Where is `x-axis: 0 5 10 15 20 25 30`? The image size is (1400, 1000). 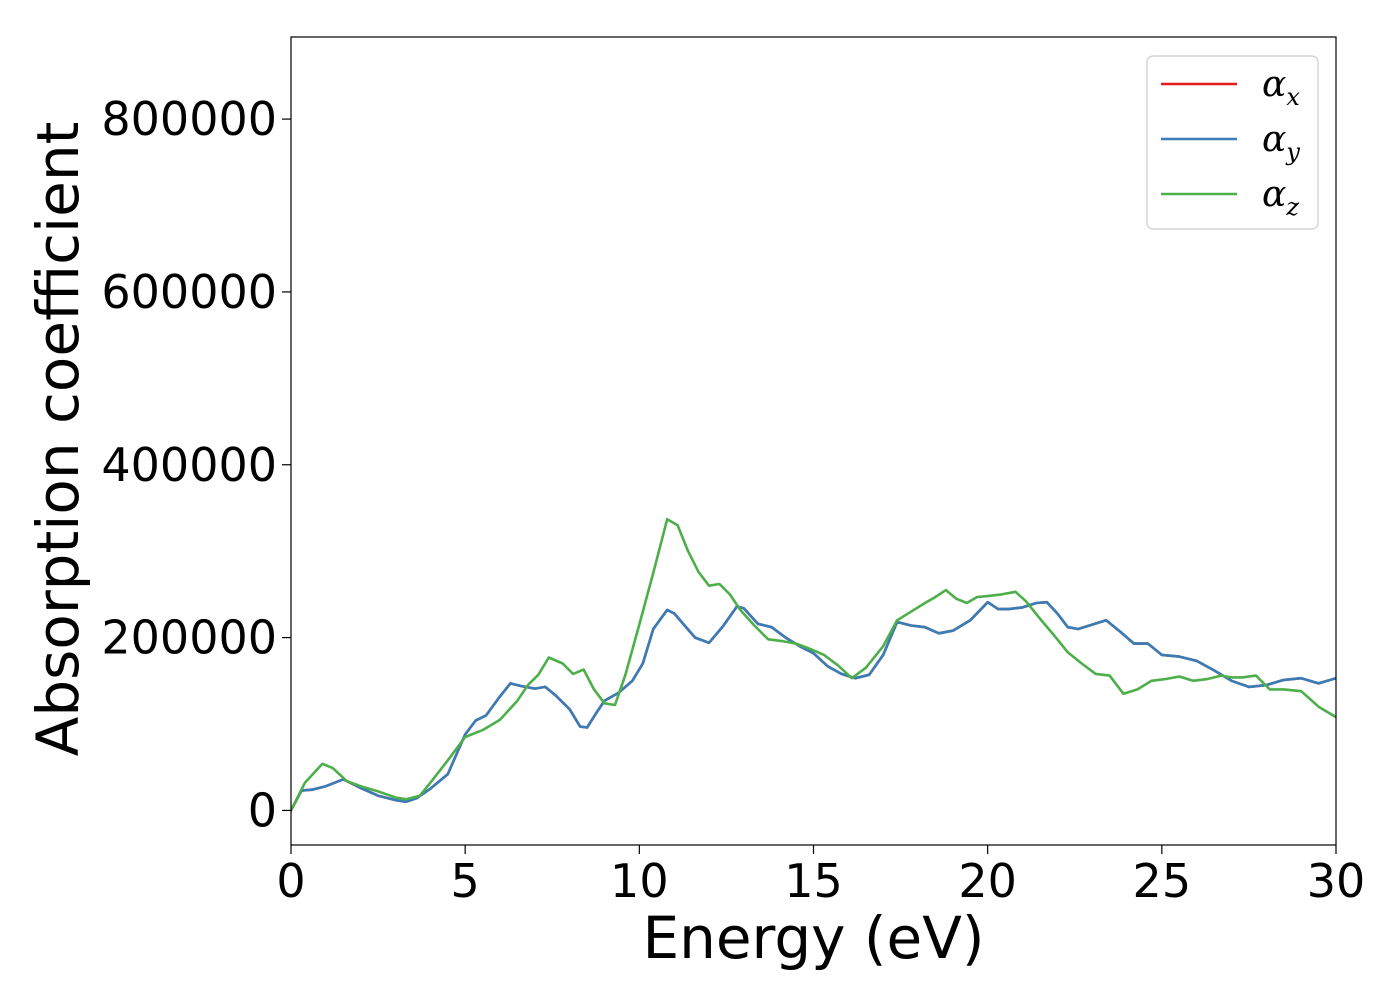
x-axis: 0 5 10 15 20 25 30 is located at coordinates (820, 876).